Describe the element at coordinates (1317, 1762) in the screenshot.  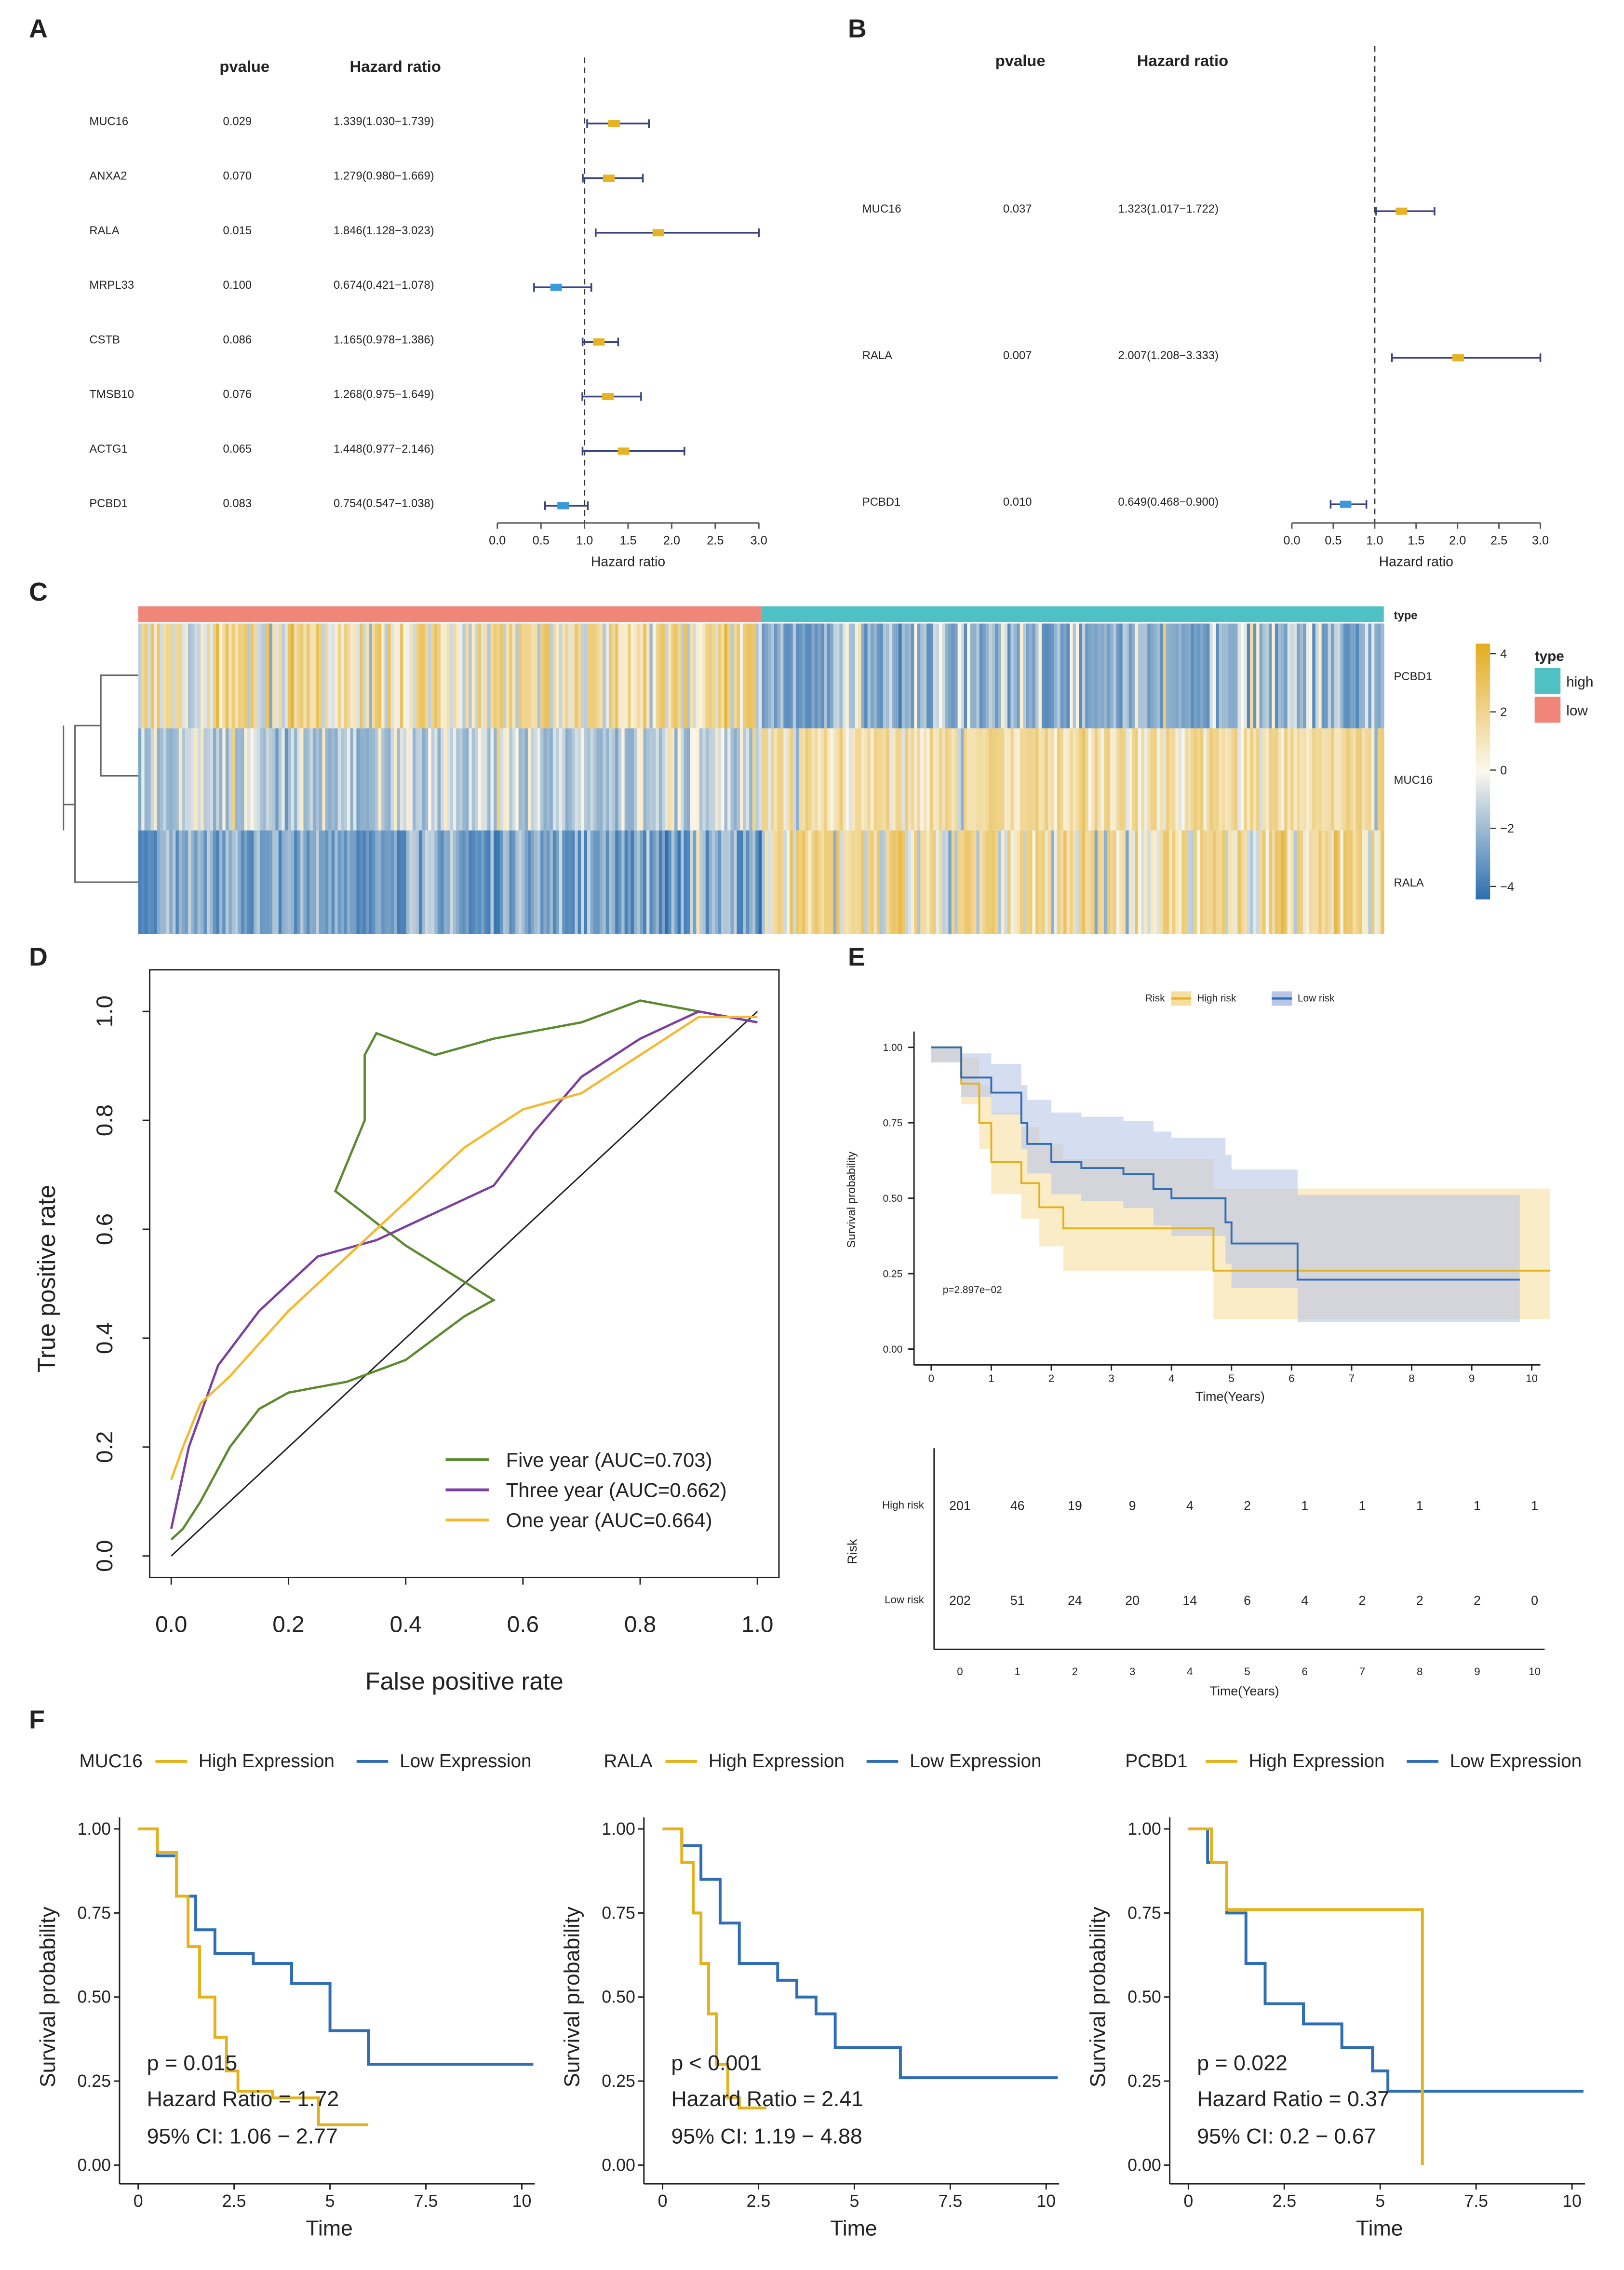
I see `legend-label-high: High Expression` at that location.